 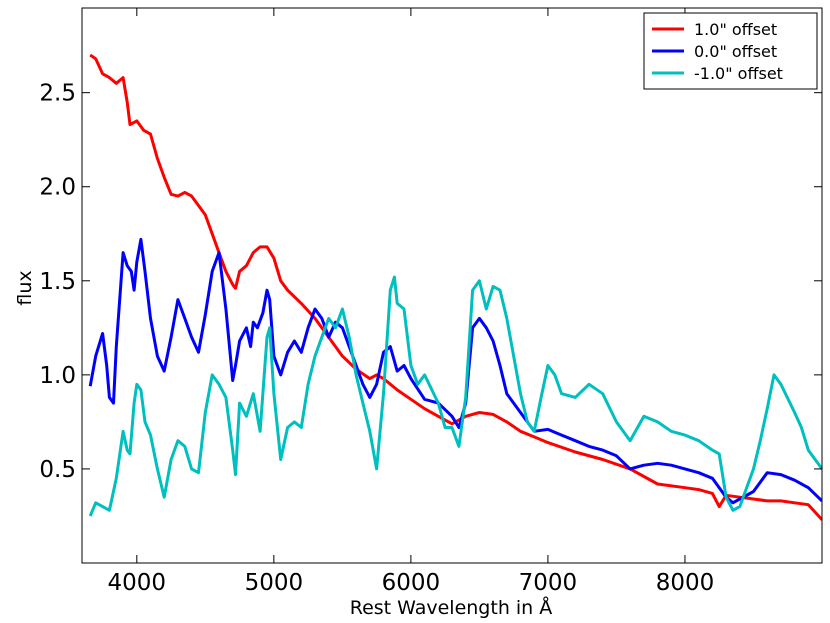 What do you see at coordinates (411, 583) in the screenshot?
I see `x-tick-label: 6000` at bounding box center [411, 583].